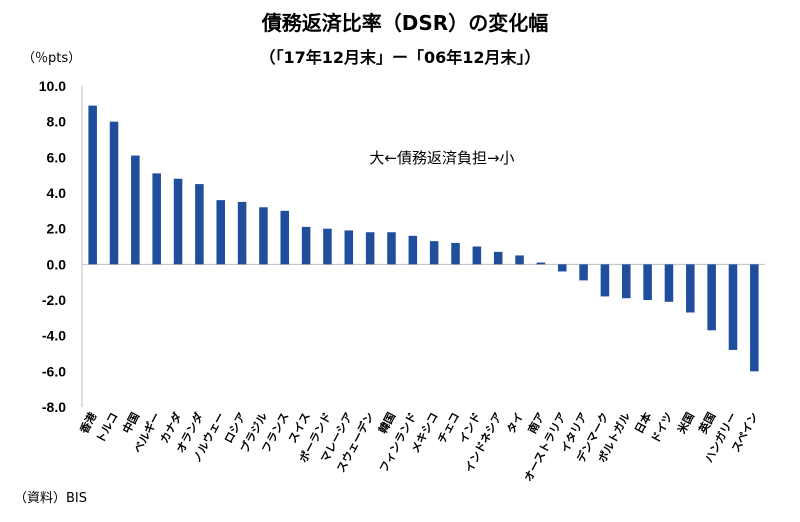 This screenshot has width=800, height=522. Describe the element at coordinates (54, 300) in the screenshot. I see `y-tick-label: -2.0` at that location.